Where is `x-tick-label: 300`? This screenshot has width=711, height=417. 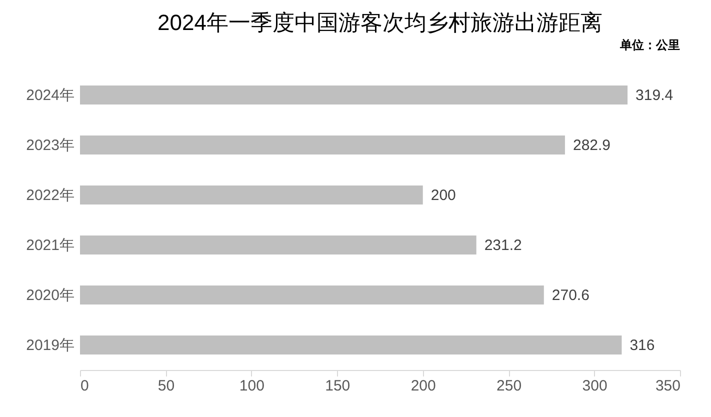
x-tick-label: 300 is located at coordinates (595, 386).